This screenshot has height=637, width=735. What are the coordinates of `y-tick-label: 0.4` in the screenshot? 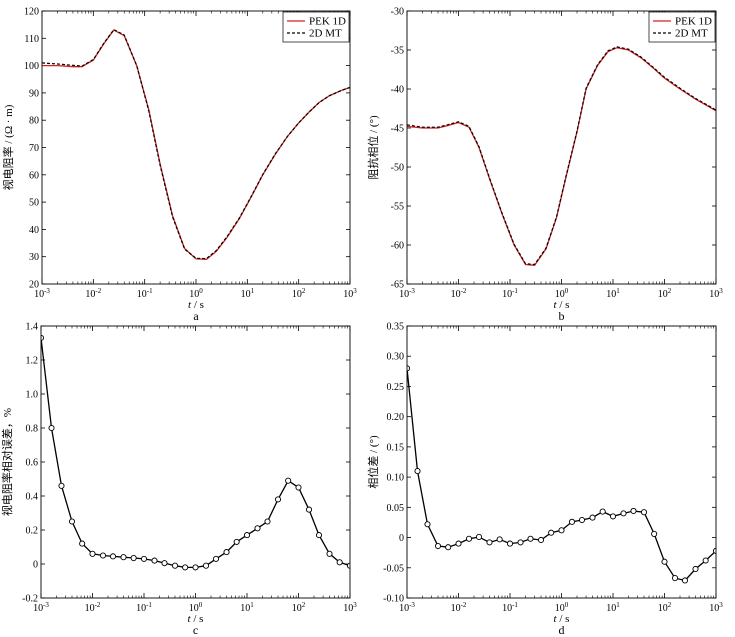 It's located at (32, 497).